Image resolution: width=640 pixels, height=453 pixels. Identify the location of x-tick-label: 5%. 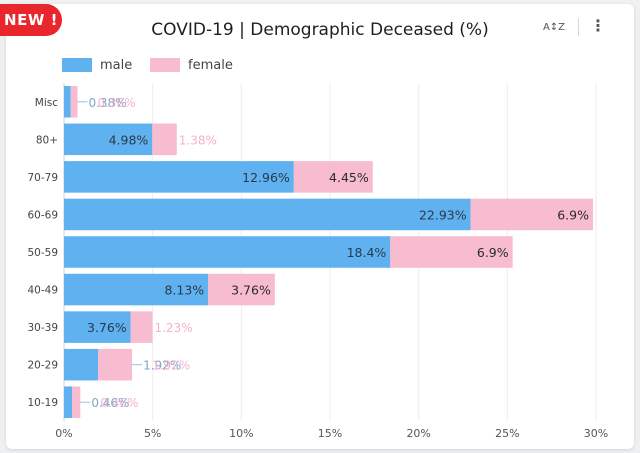
(152, 433).